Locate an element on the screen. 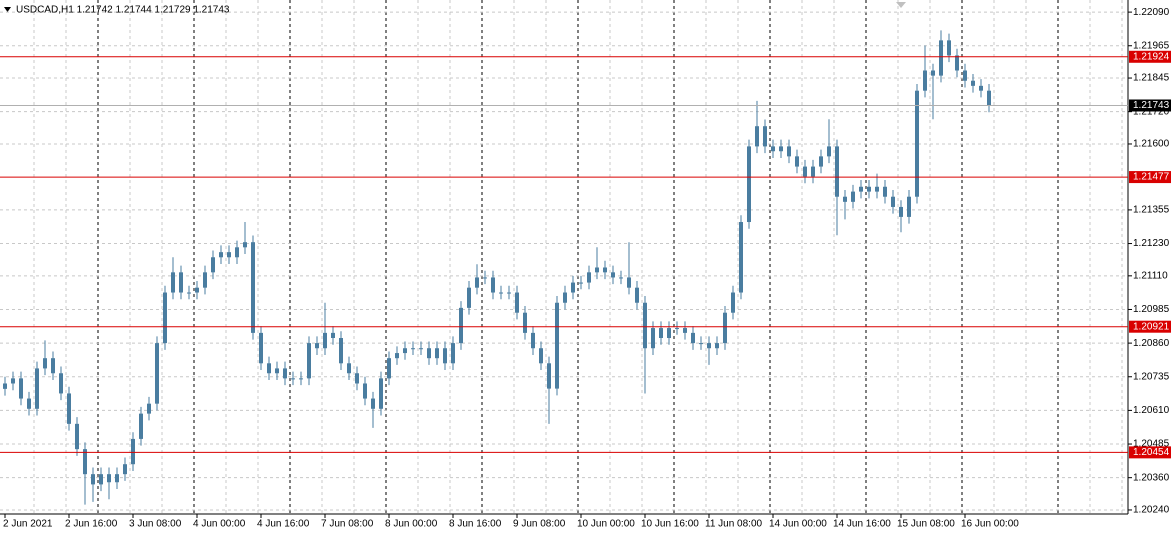 This screenshot has height=534, width=1176. y-tick-label: 1.21720 is located at coordinates (1151, 111).